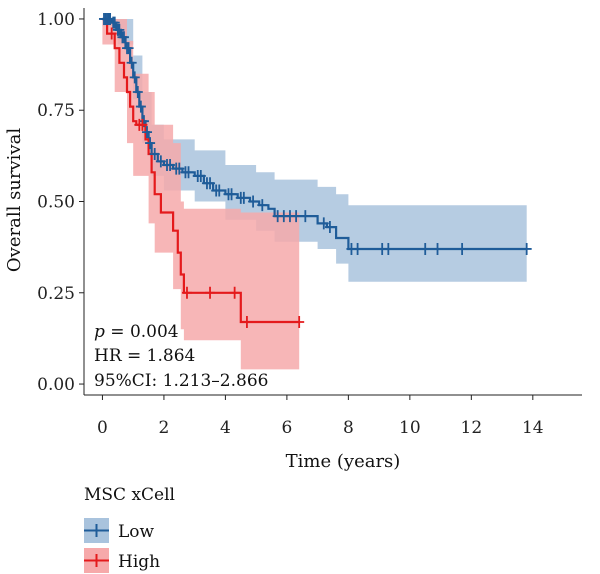 This screenshot has width=600, height=574. I want to click on y-tick-label: 1.00, so click(56, 20).